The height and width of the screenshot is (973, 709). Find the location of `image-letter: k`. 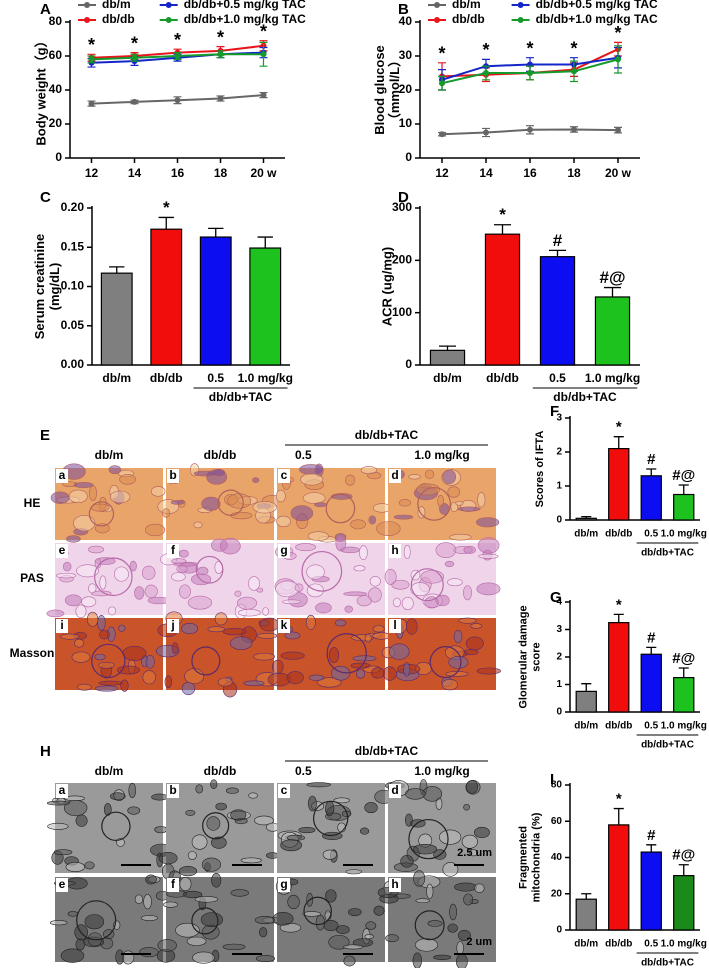

image-letter: k is located at coordinates (284, 625).